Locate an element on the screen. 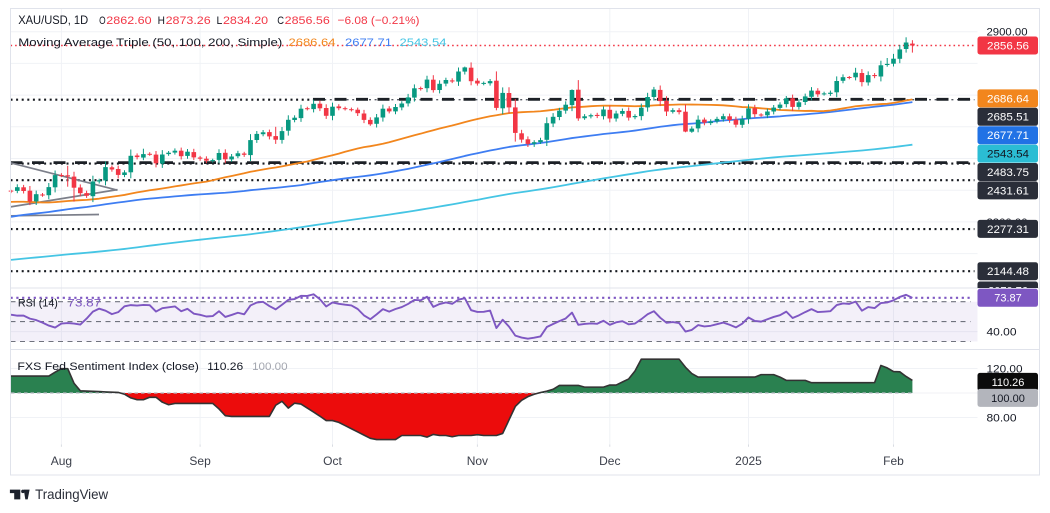 This screenshot has width=1050, height=513. svg-text: 2431.61 is located at coordinates (1008, 191).